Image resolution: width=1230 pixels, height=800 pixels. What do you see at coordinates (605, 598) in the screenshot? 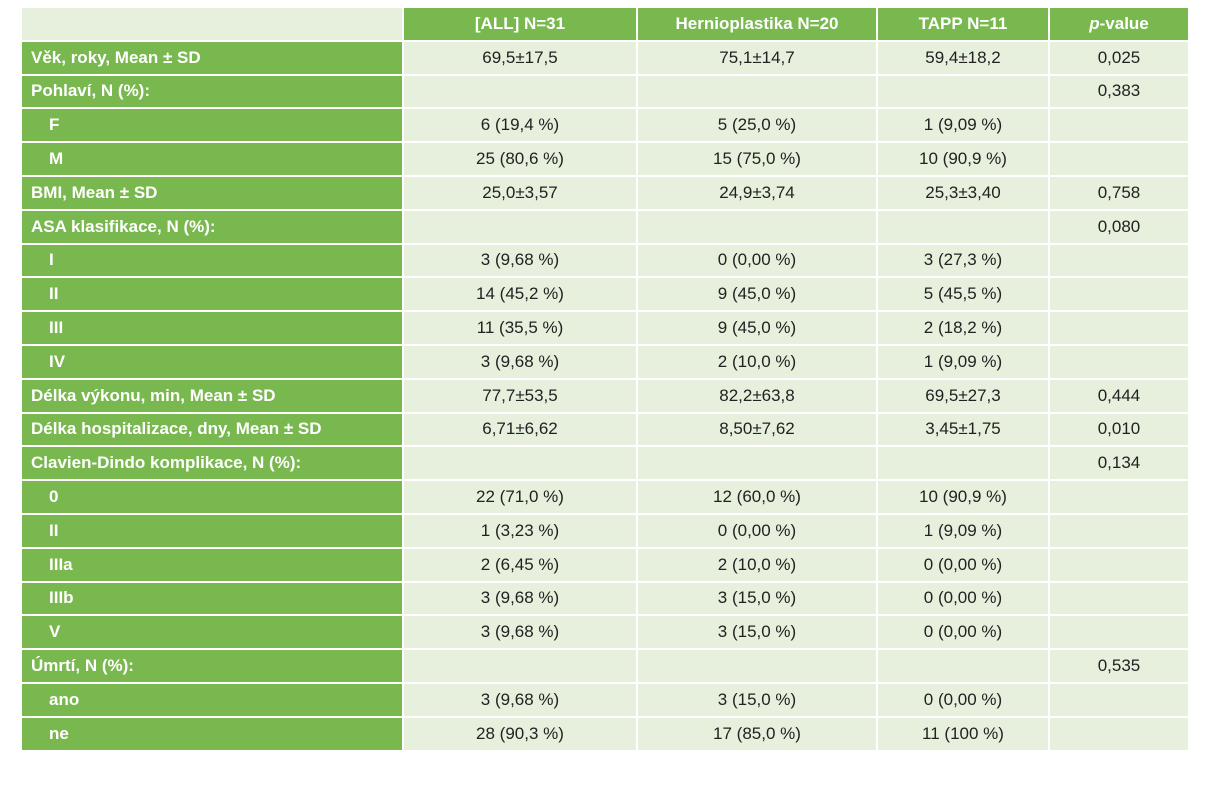
I see `table-row: IIIb 3 (9,68 %) 3 (15,0 %) 0 (0,00 %)` at bounding box center [605, 598].